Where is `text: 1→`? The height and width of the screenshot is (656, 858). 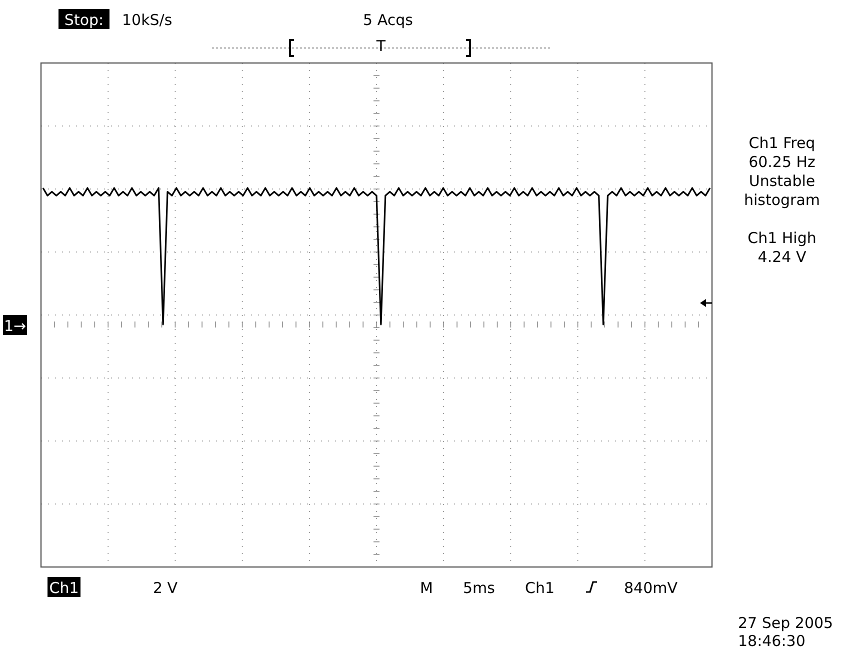
text: 1→ is located at coordinates (15, 326).